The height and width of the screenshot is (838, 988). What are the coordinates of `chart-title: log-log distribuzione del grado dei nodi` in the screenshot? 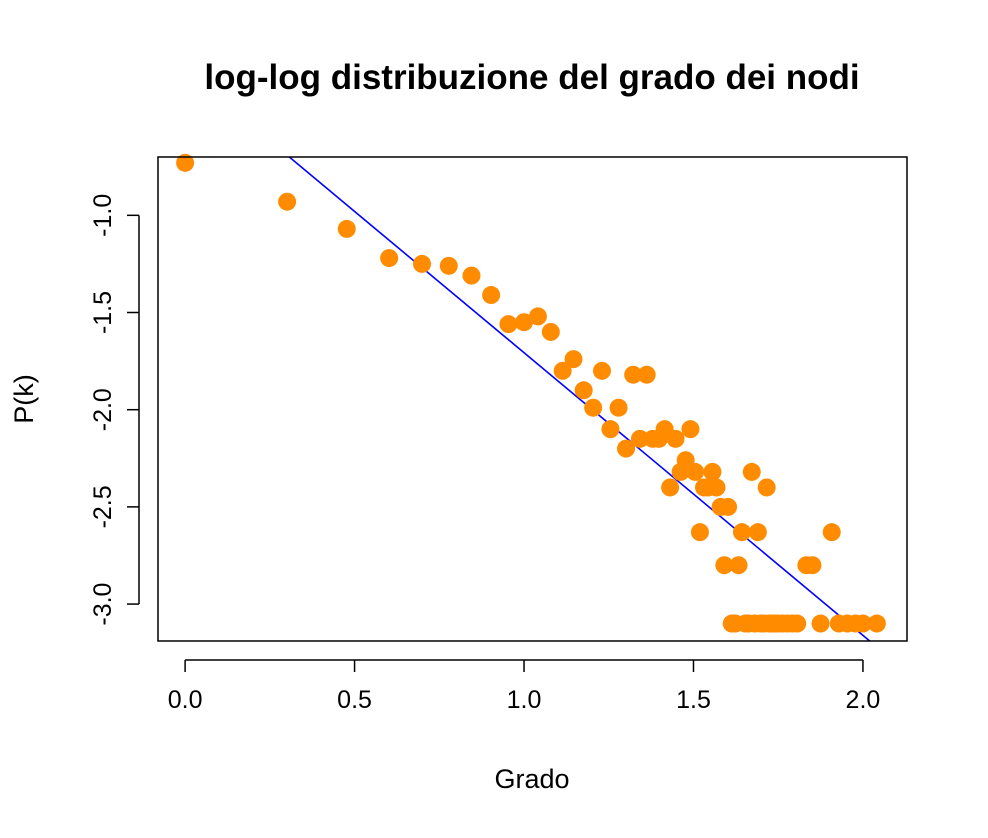 It's located at (532, 77).